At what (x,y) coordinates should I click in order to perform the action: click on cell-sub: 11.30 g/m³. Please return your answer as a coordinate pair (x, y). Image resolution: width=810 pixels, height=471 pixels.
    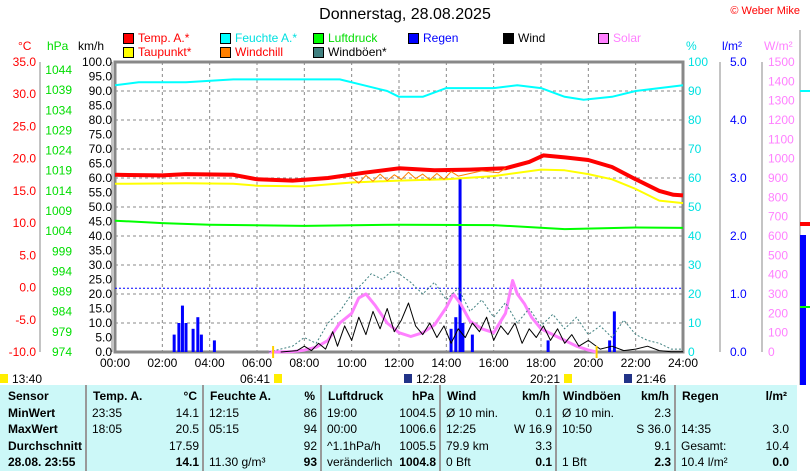
    Looking at the image, I should click on (237, 462).